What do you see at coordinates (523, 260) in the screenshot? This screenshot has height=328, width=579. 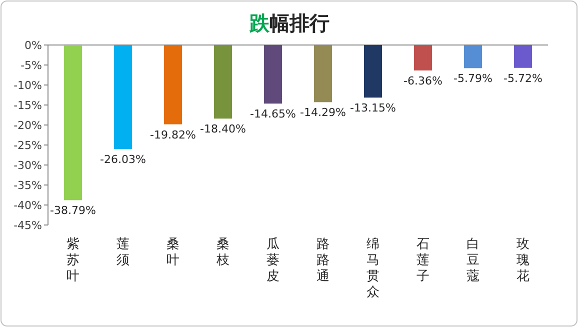 I see `x-tick-label: 玫瑰花` at bounding box center [523, 260].